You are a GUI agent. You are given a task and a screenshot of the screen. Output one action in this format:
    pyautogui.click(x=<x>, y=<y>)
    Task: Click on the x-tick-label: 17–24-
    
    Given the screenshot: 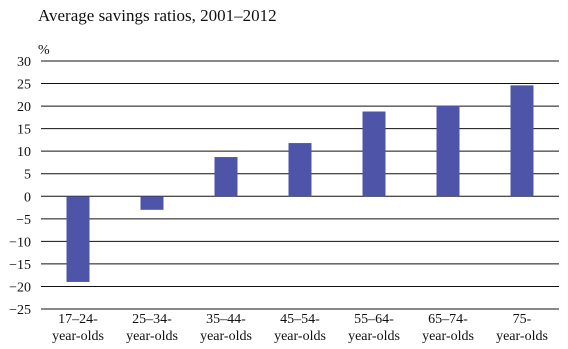 What is the action you would take?
    pyautogui.click(x=78, y=319)
    